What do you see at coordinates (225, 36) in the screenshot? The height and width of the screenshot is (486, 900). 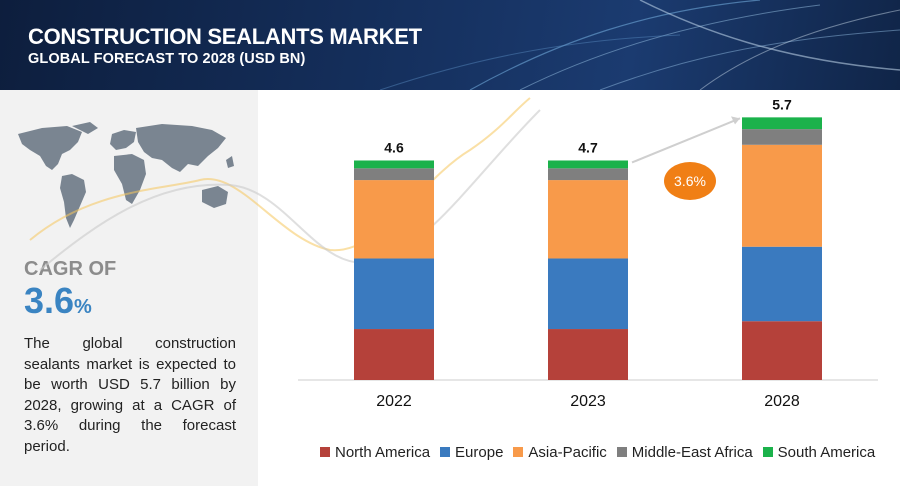 I see `chart-title: CONSTRUCTION SEALANTS MARKET` at bounding box center [225, 36].